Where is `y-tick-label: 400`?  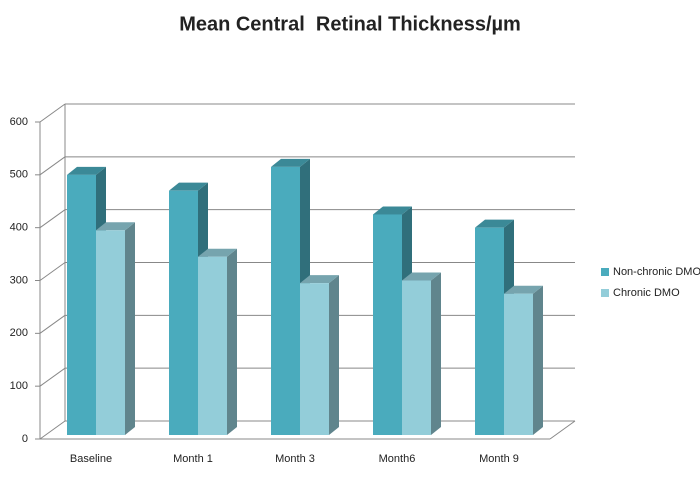
y-tick-label: 400 is located at coordinates (19, 228).